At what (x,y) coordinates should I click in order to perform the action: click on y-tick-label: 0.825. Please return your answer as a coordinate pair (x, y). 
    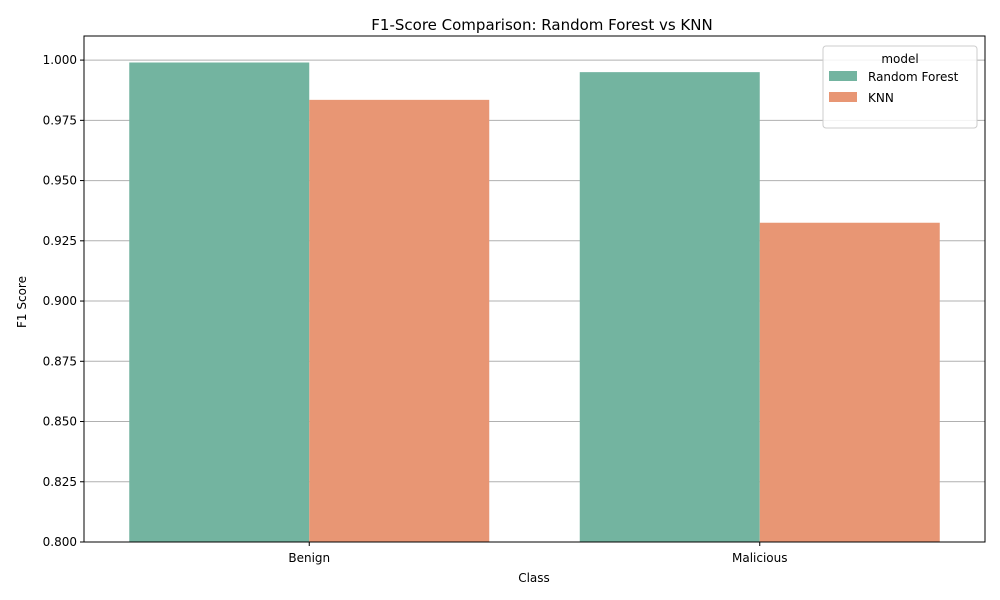
    Looking at the image, I should click on (60, 482).